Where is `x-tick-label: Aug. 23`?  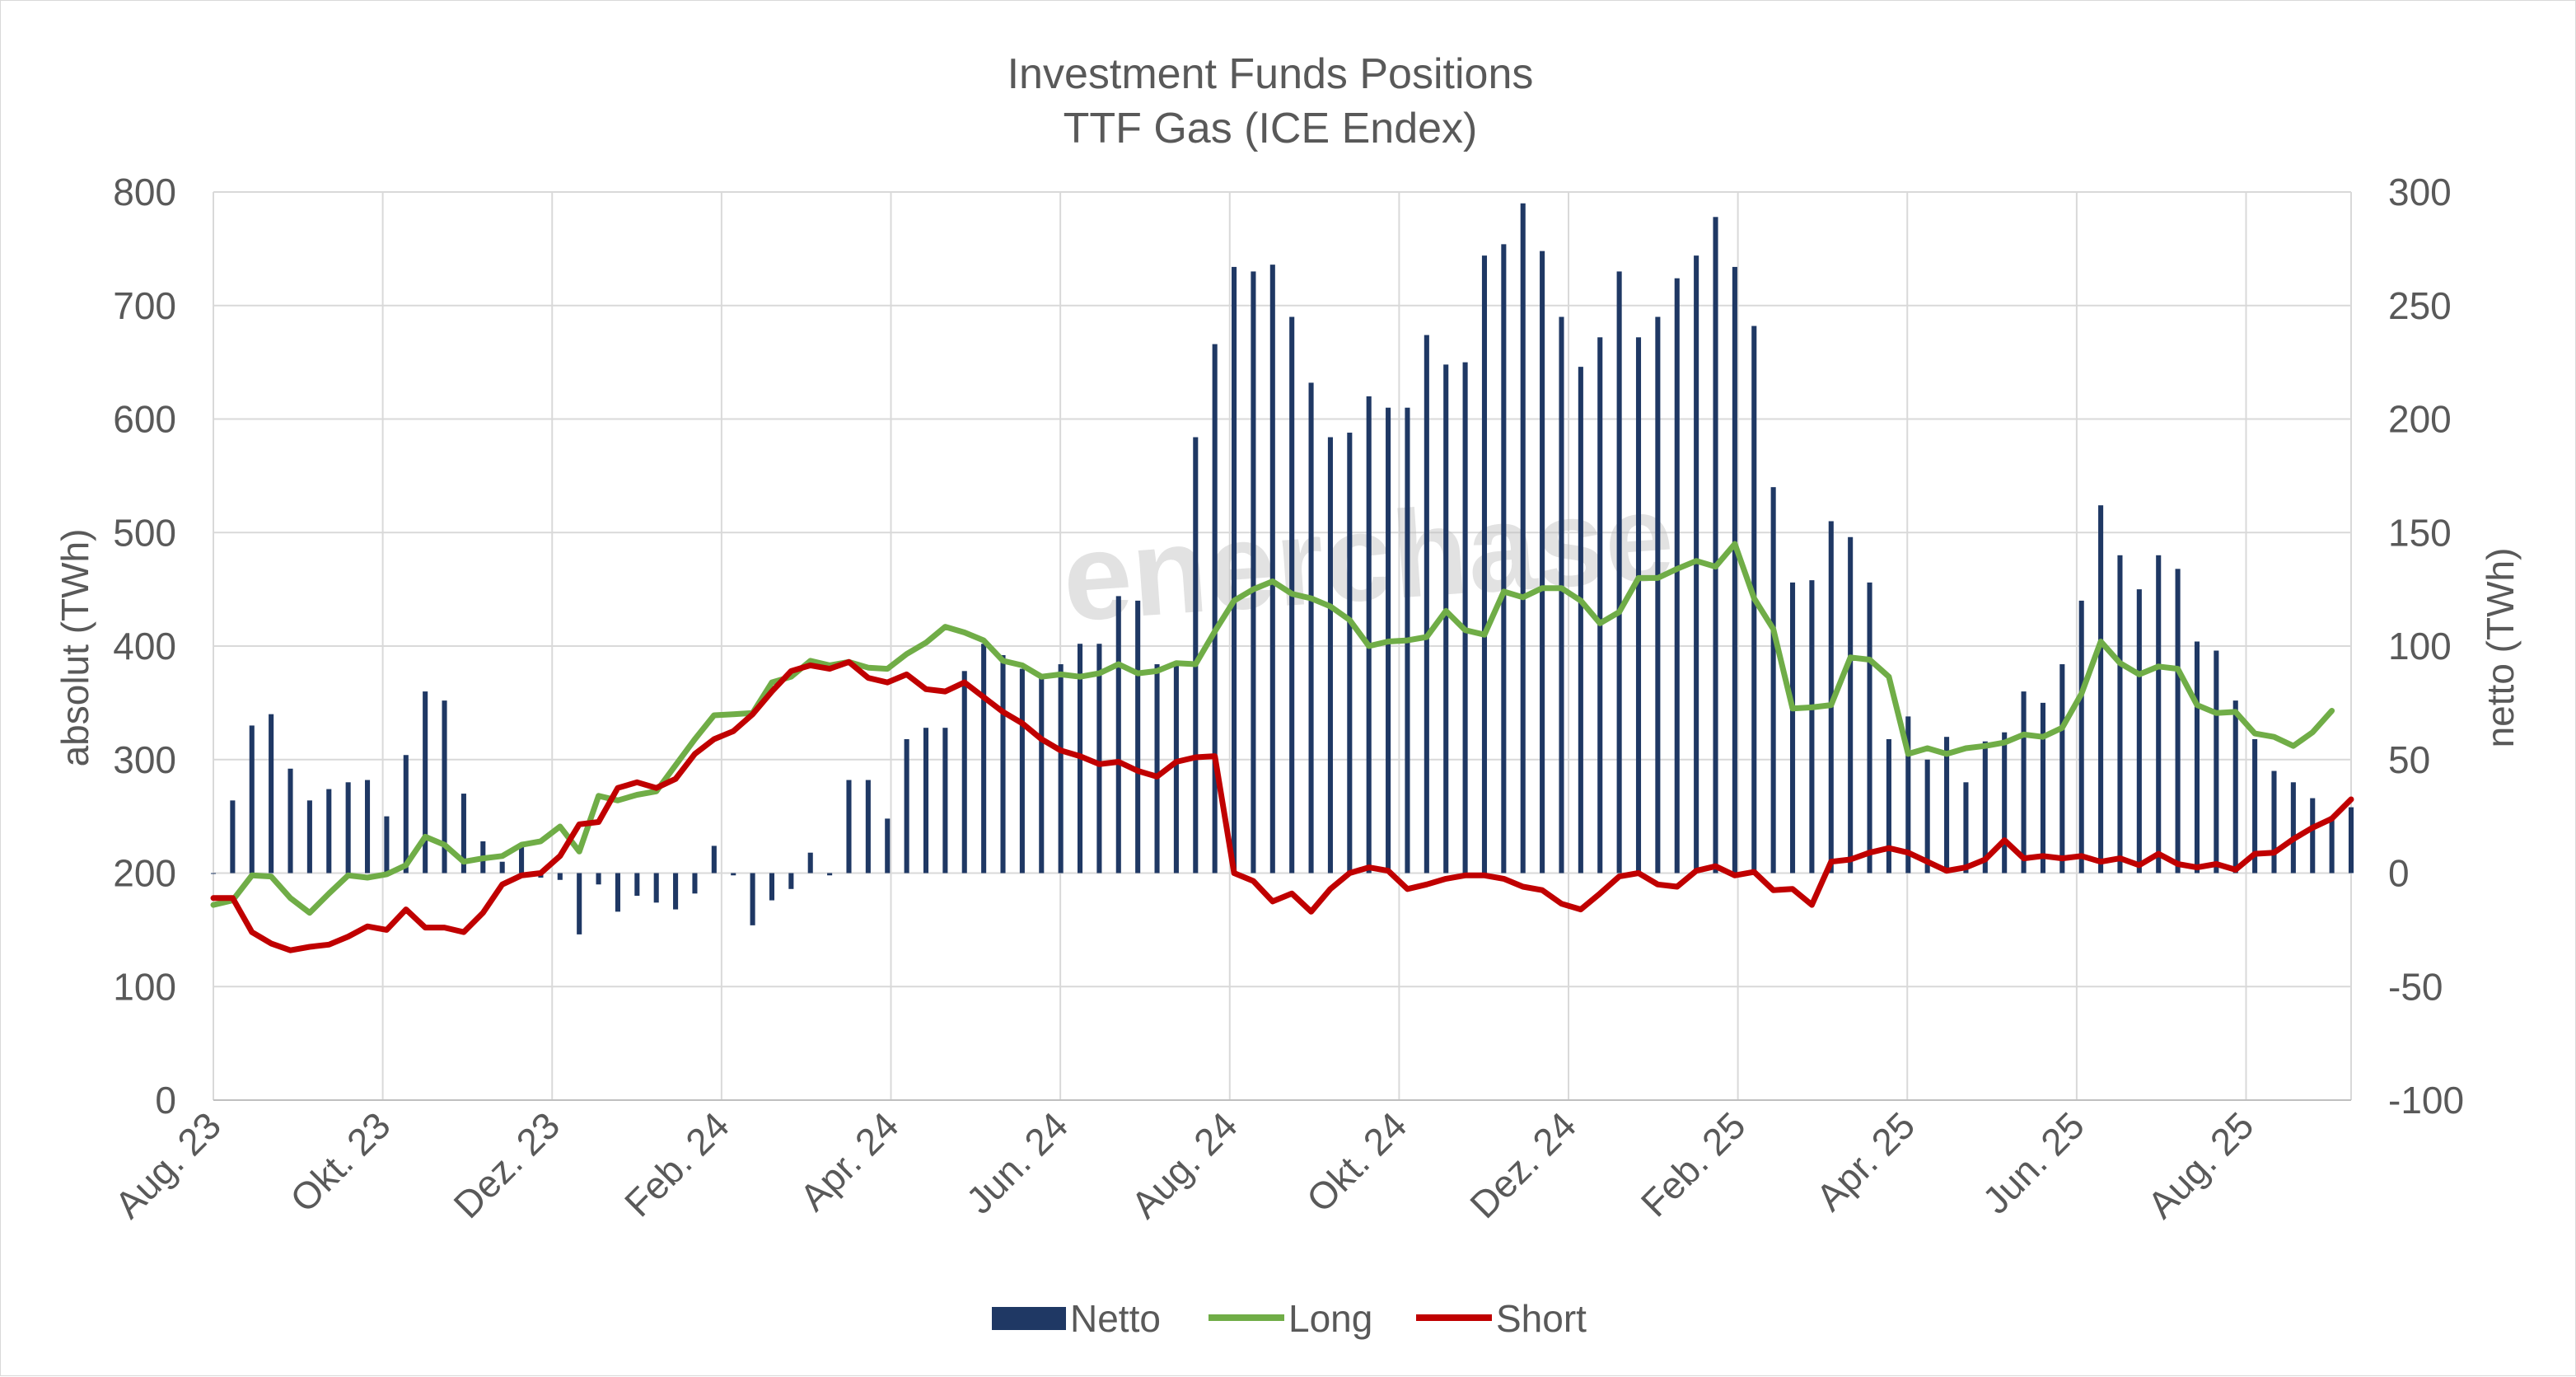
x-tick-label: Aug. 23 is located at coordinates (167, 1164).